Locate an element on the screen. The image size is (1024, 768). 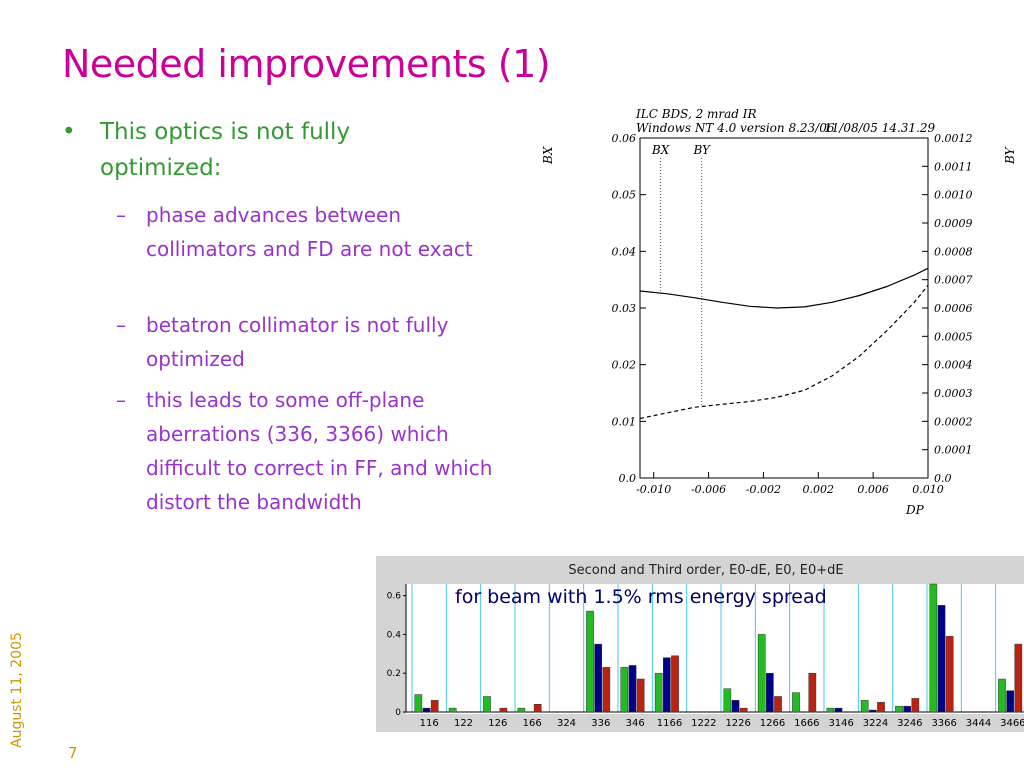
bar-3366-E0 is located at coordinates (941, 659).